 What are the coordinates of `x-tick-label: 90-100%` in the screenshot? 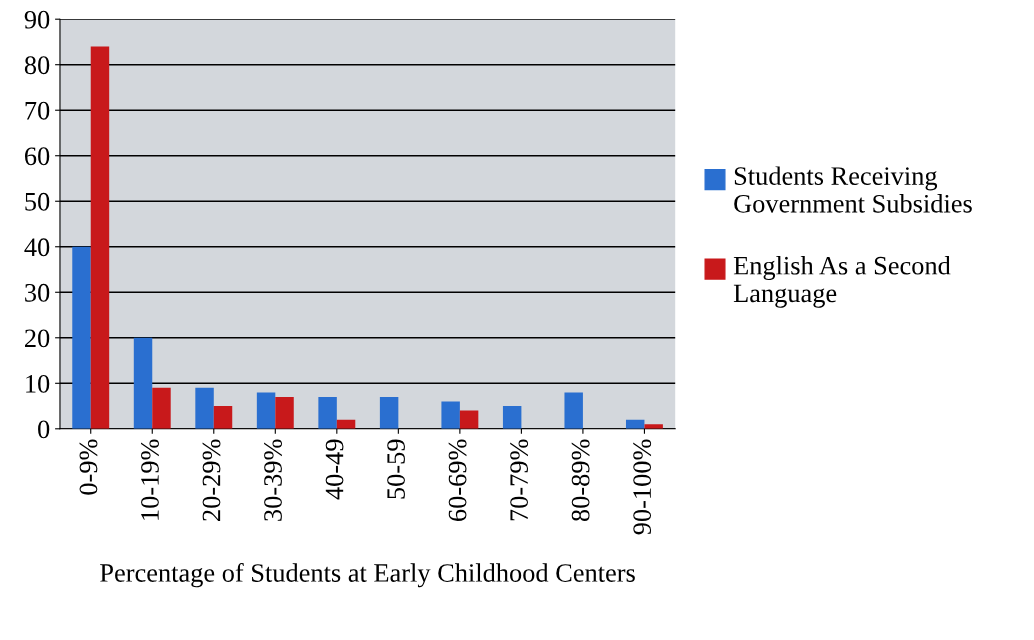 It's located at (642, 487).